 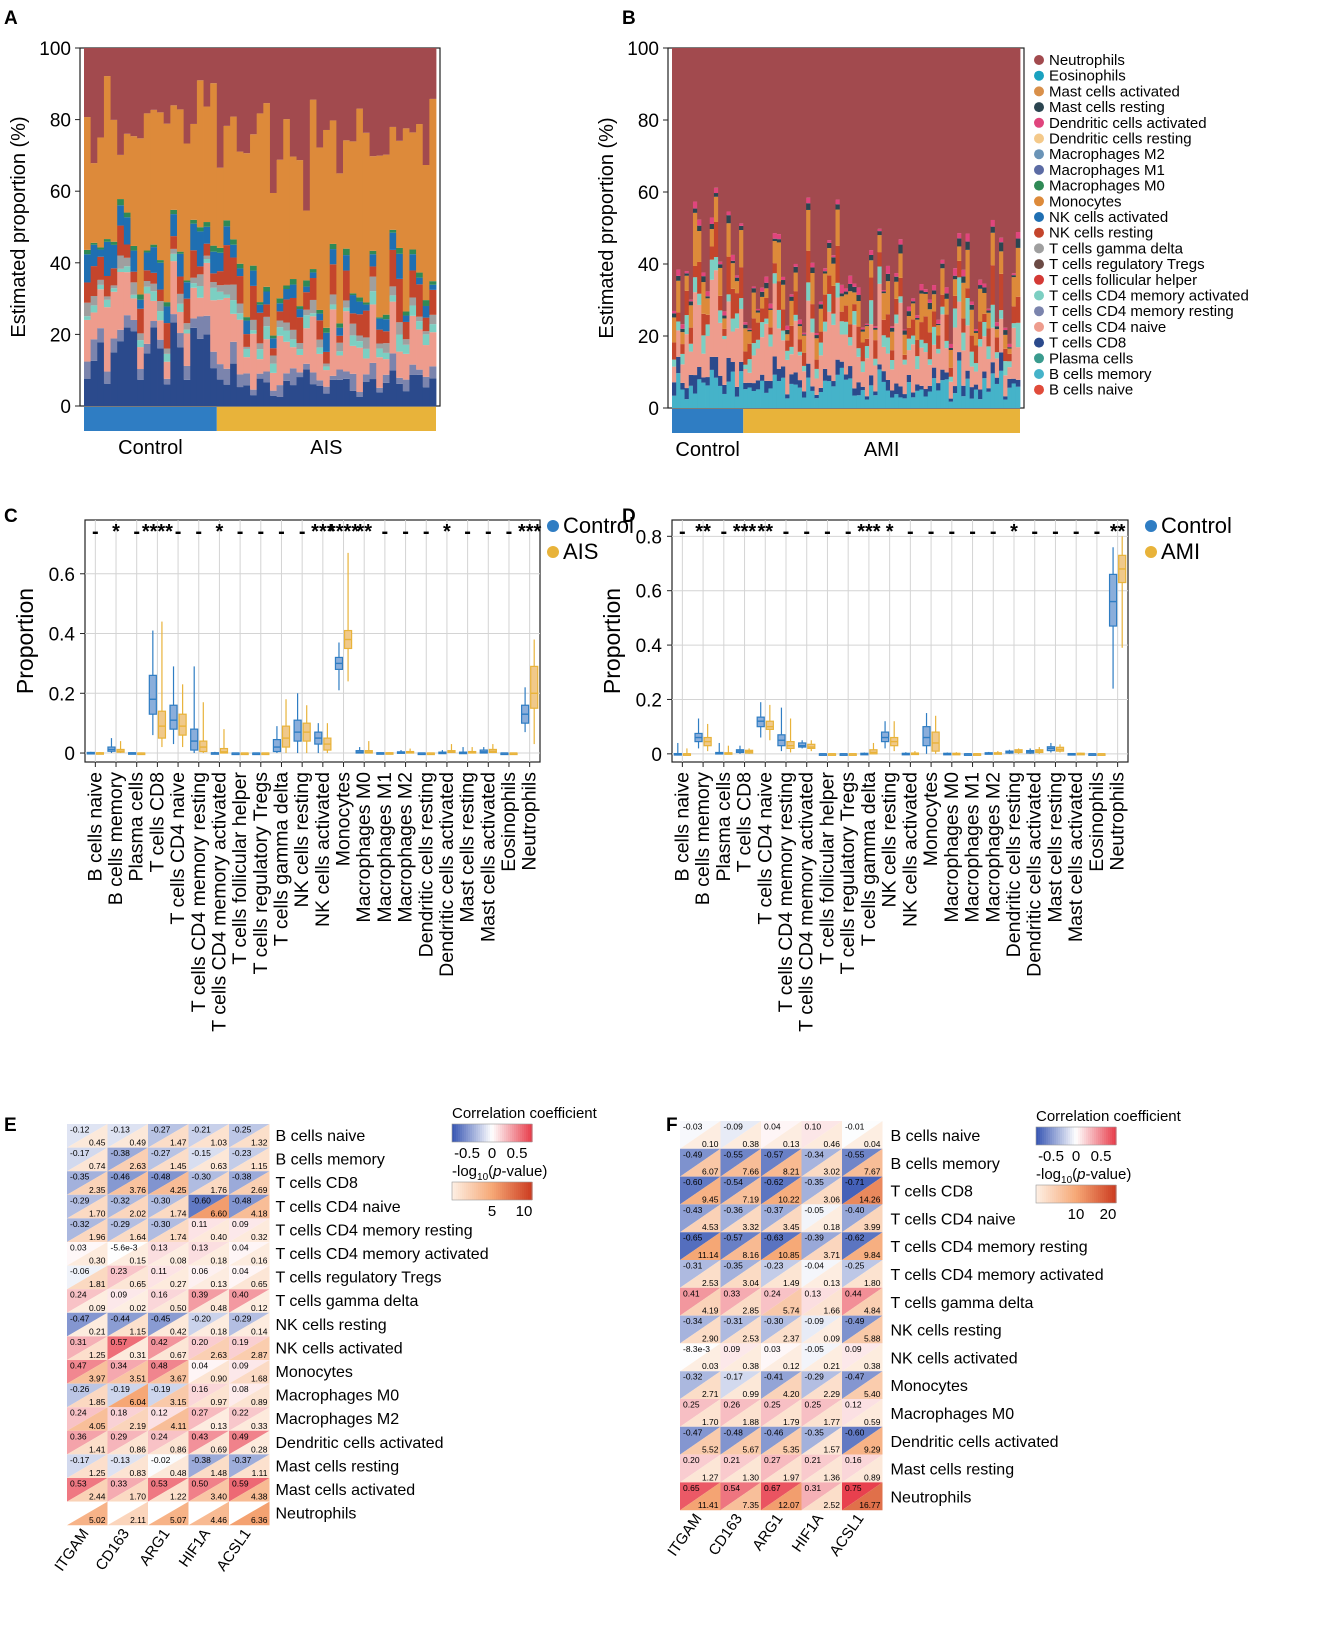 I want to click on heat-value-logp: 0.48, so click(x=178, y=1473).